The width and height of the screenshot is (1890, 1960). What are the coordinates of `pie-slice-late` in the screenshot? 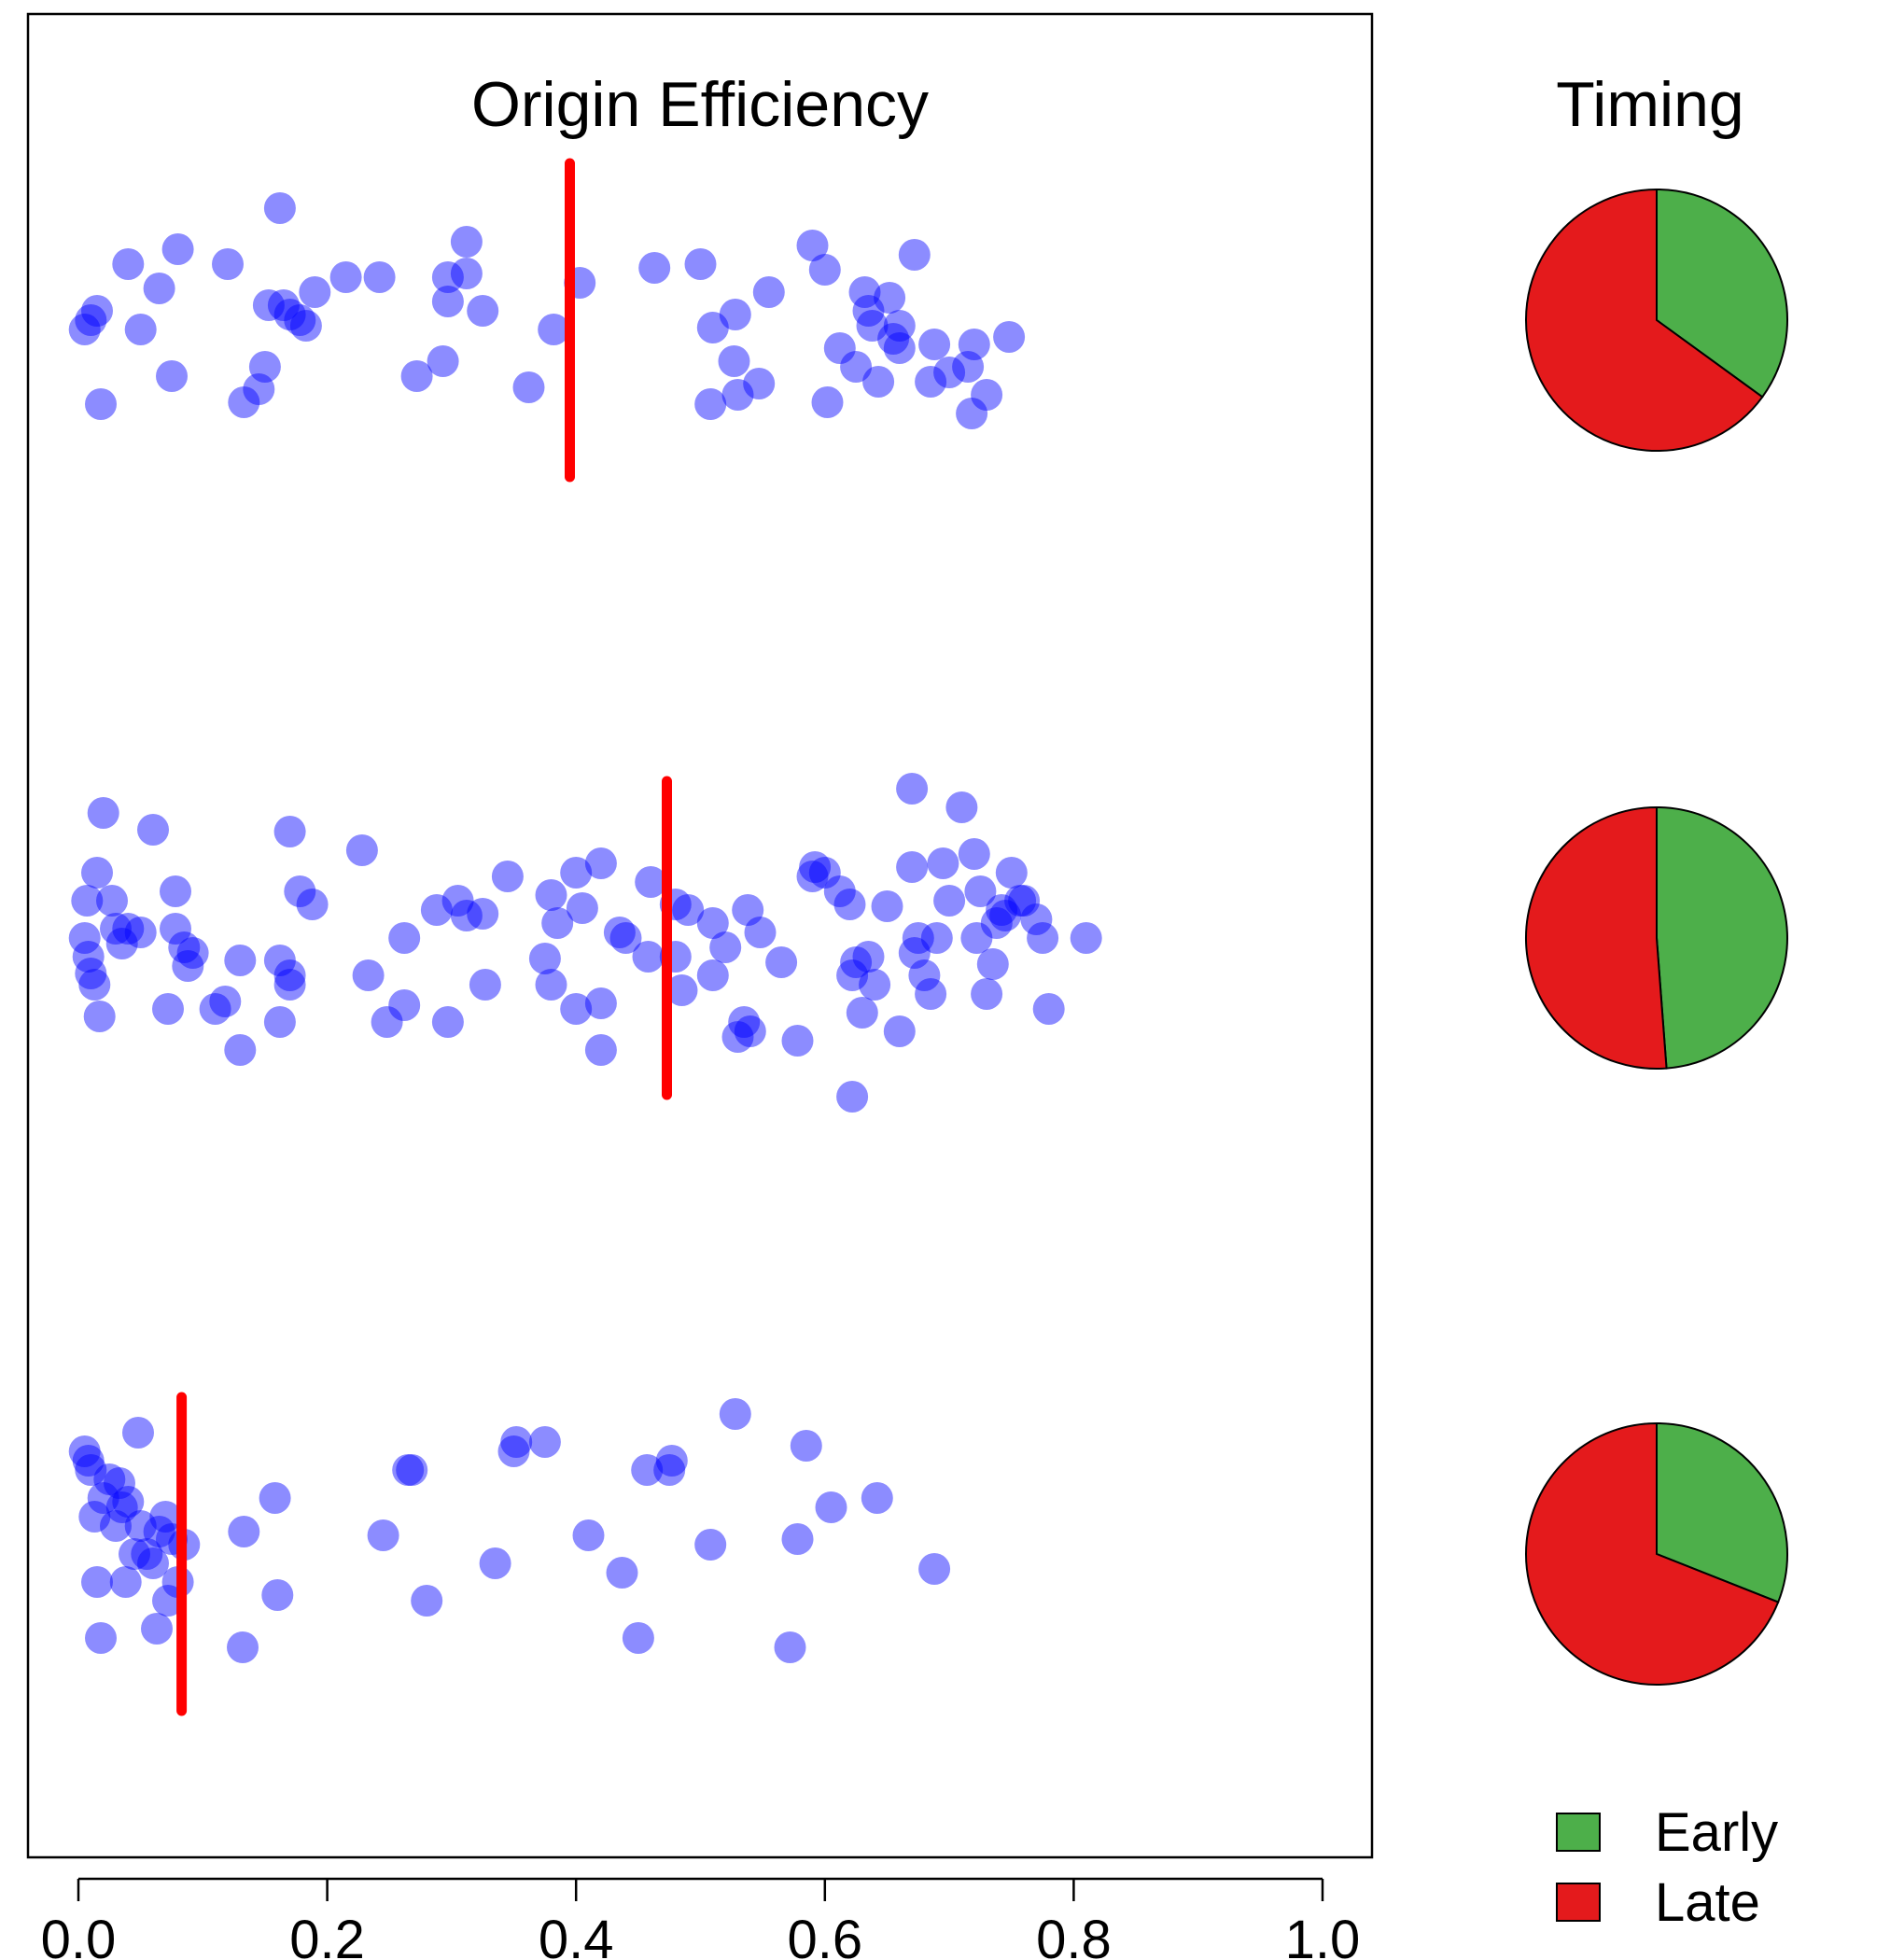 It's located at (1644, 320).